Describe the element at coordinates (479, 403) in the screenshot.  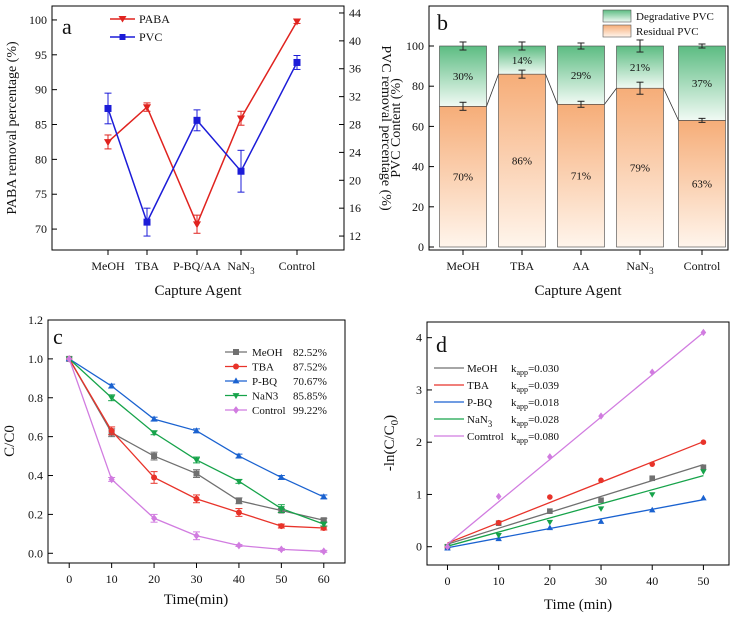
I see `d-legend-name-pbq: P-BQ` at that location.